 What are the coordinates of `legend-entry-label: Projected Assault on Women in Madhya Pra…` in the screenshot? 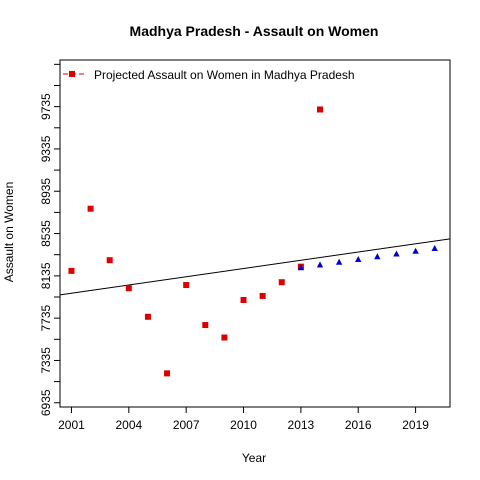 It's located at (224, 75).